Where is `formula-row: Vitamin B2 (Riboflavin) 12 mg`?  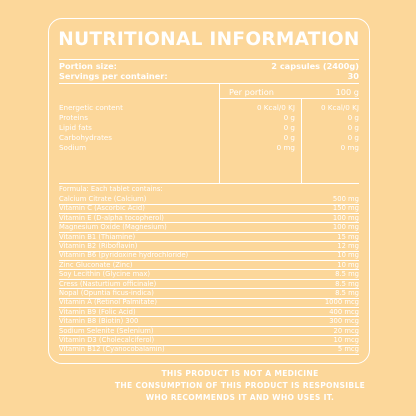
formula-row: Vitamin B2 (Riboflavin) 12 mg is located at coordinates (209, 247).